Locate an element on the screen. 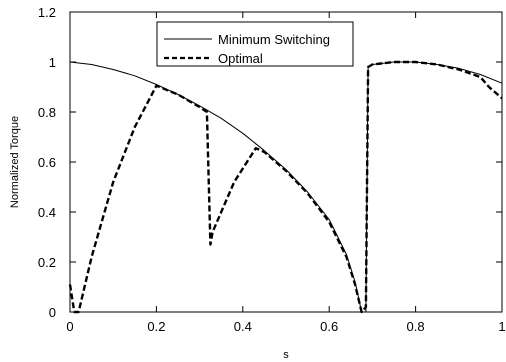 The width and height of the screenshot is (506, 362). y-tick-label: 1.2 is located at coordinates (47, 12).